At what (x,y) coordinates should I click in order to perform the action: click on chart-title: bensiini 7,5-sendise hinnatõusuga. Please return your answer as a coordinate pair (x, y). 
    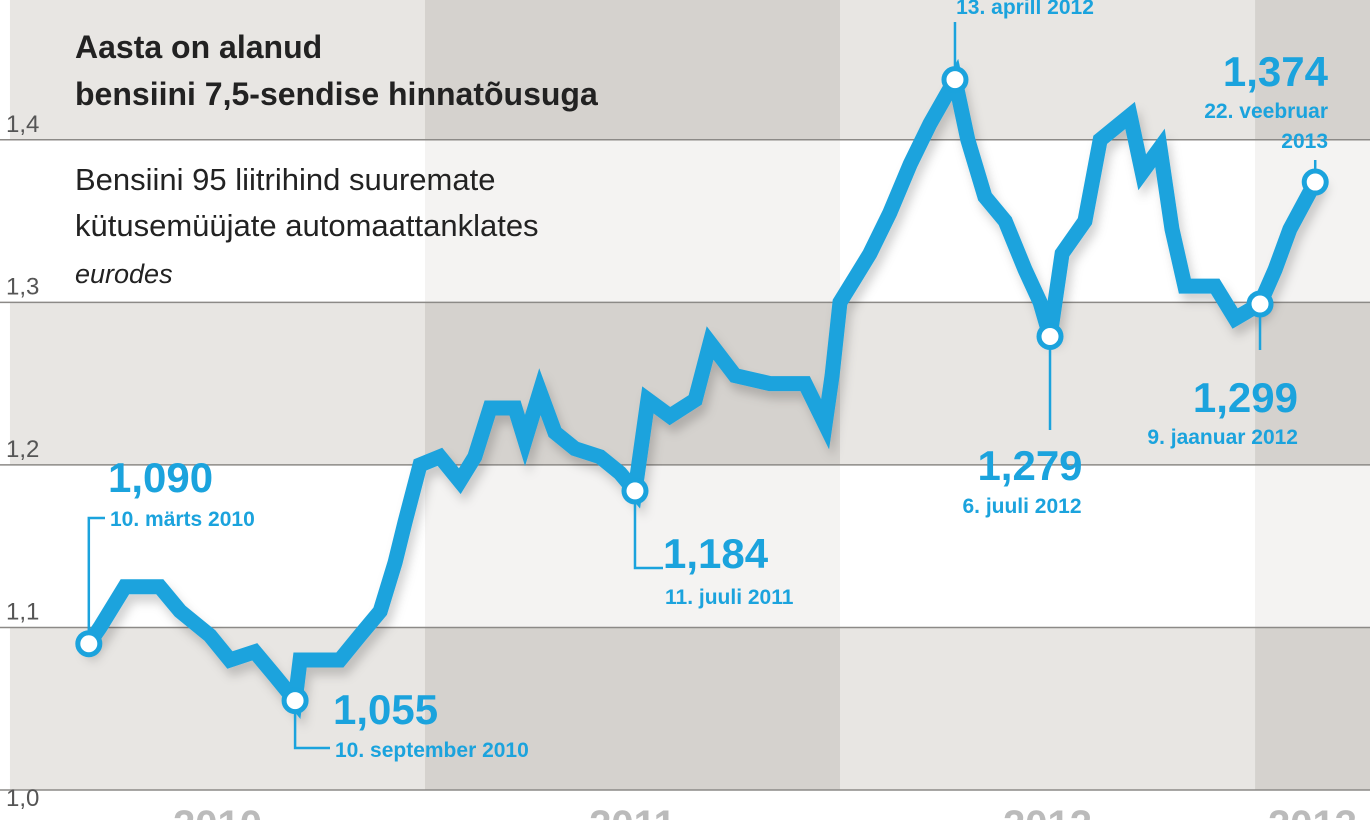
    Looking at the image, I should click on (336, 94).